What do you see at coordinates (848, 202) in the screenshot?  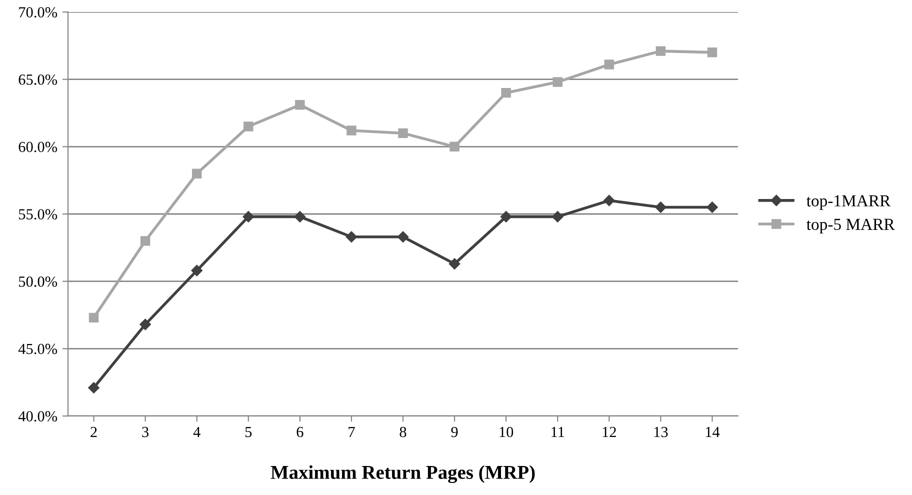 I see `legend-label: top-1MARR` at bounding box center [848, 202].